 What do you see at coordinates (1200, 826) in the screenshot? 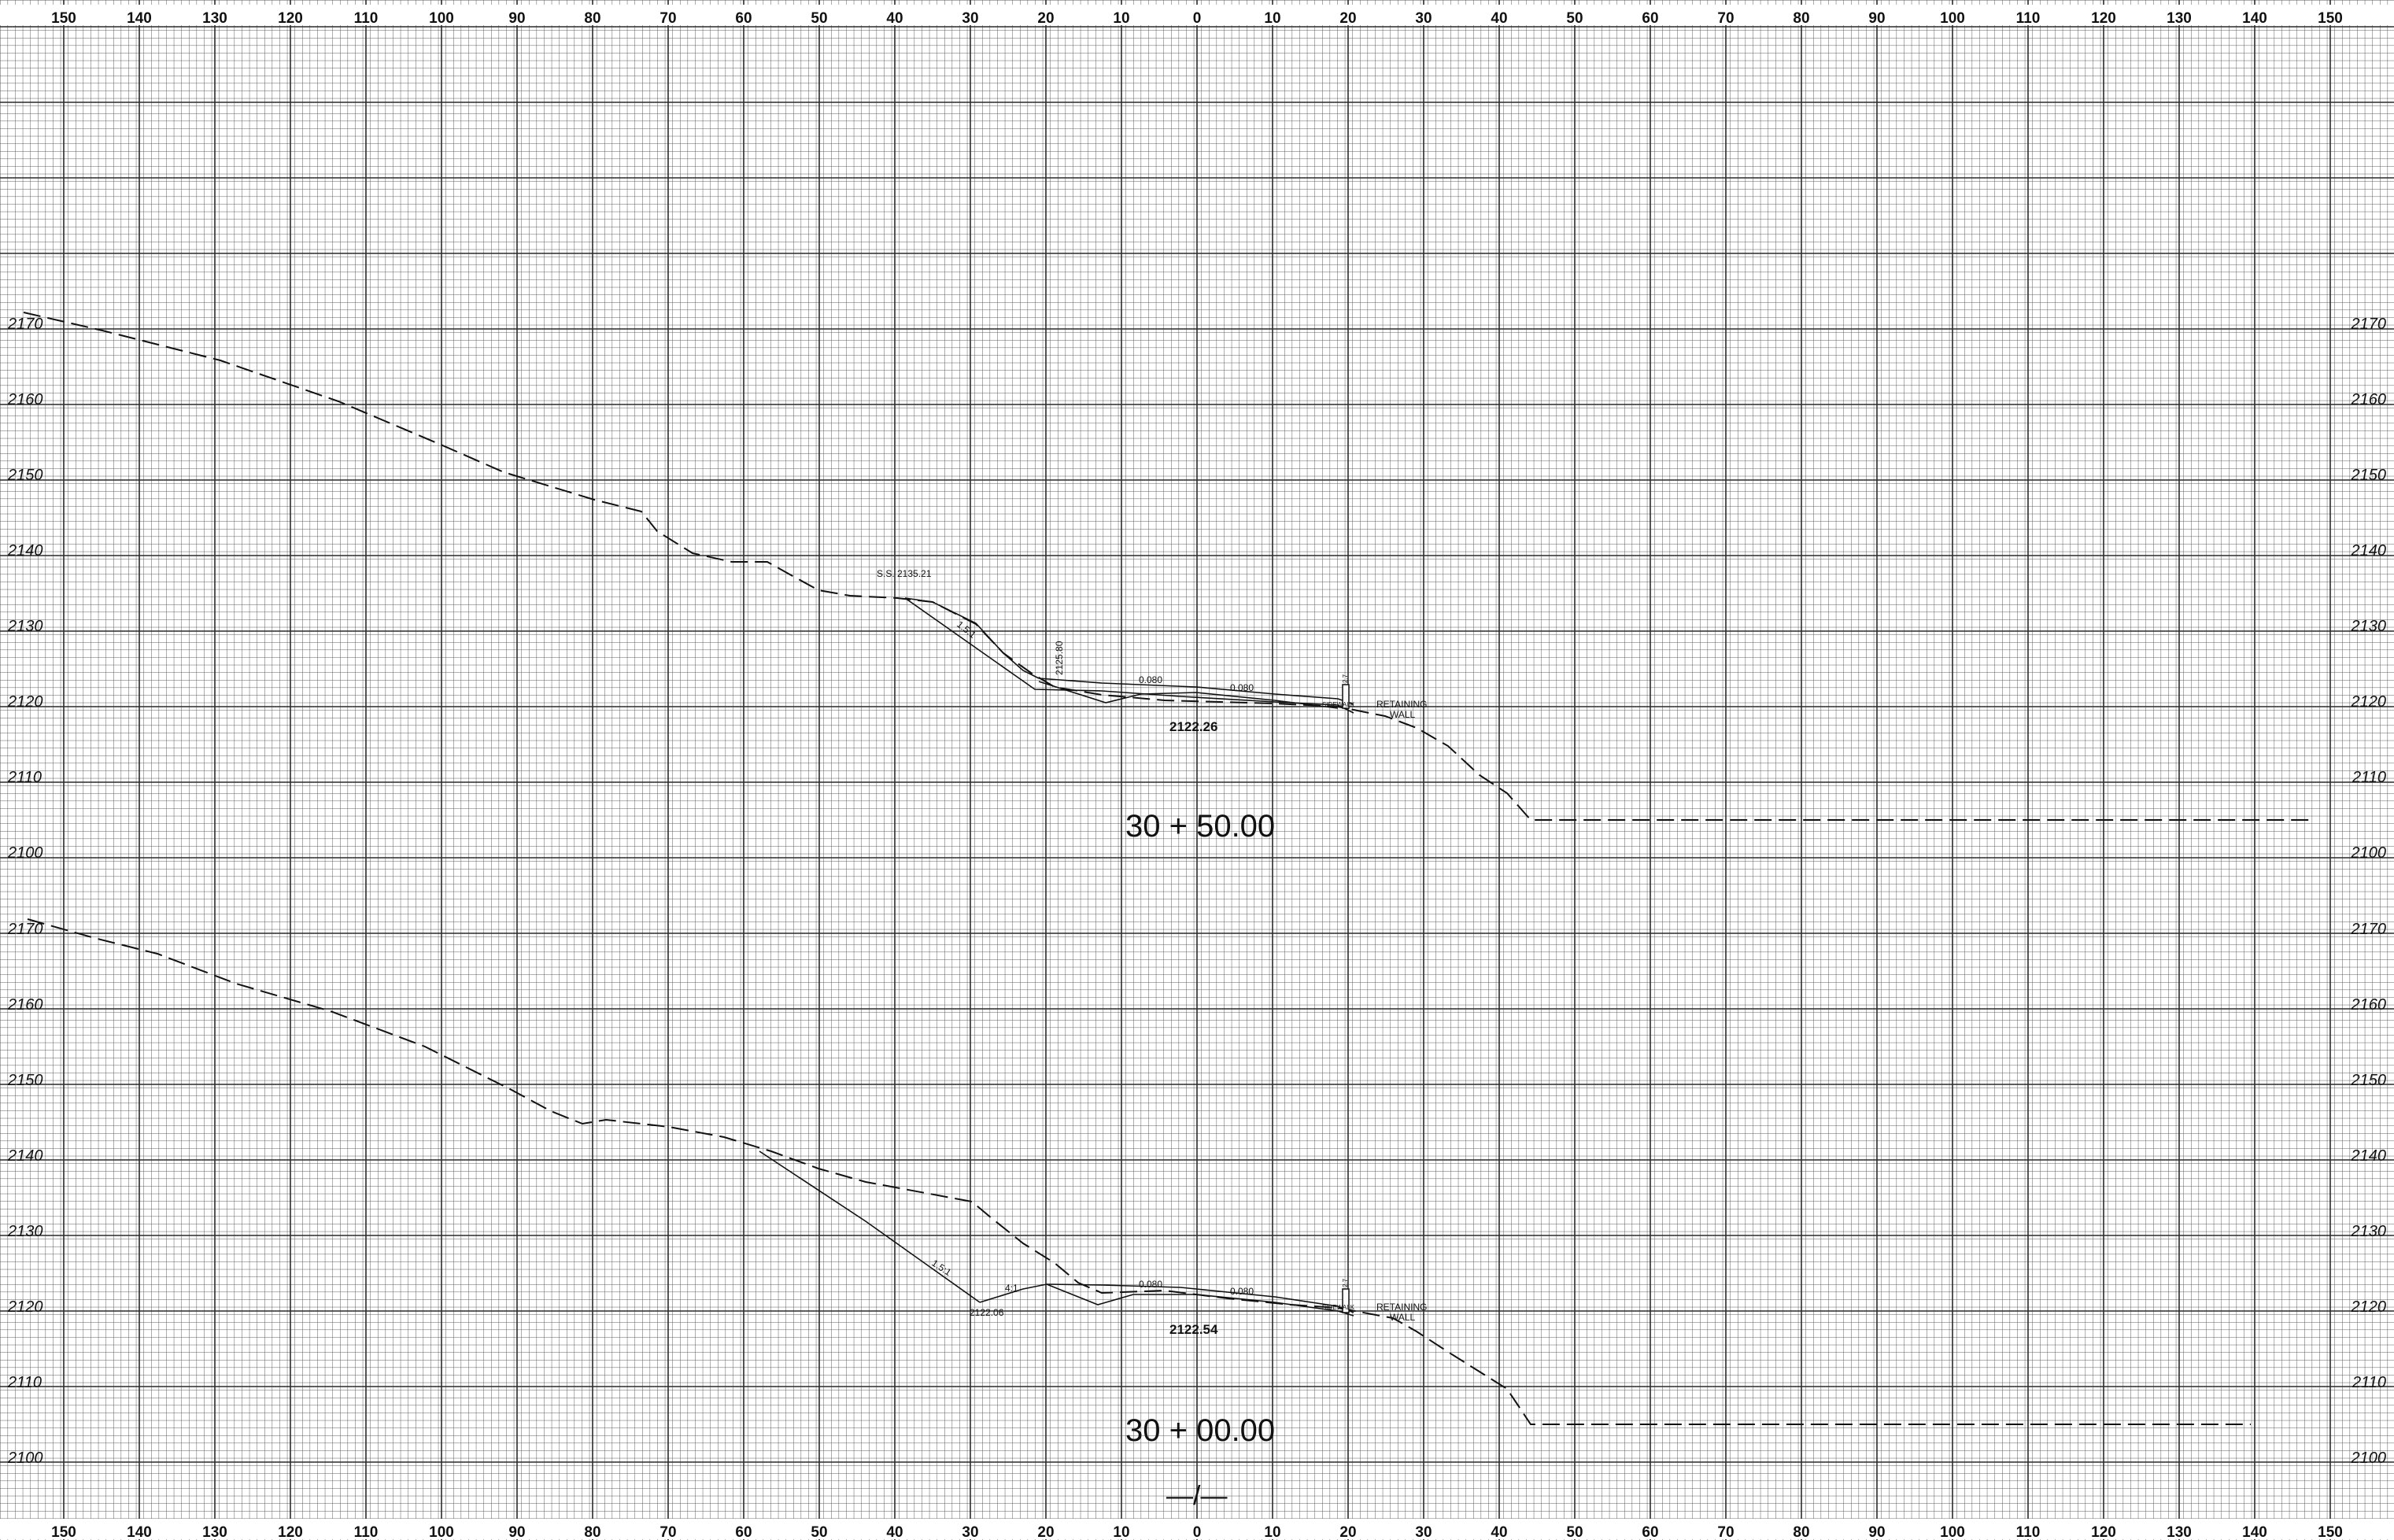
I see `station-label: 30 + 50.00` at bounding box center [1200, 826].